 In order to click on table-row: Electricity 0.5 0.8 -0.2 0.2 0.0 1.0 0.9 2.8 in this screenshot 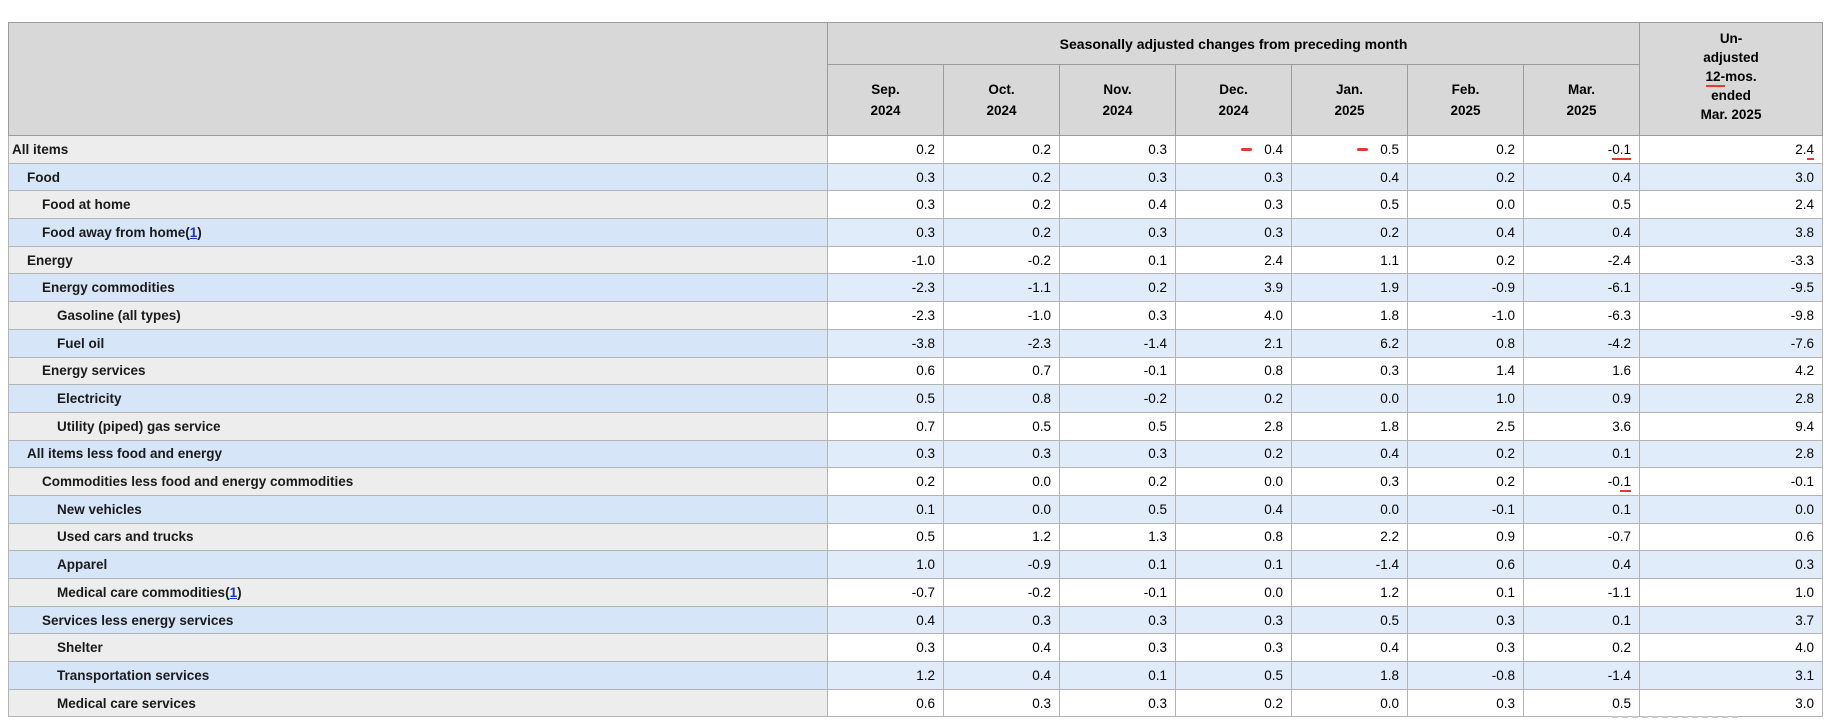, I will do `click(916, 398)`.